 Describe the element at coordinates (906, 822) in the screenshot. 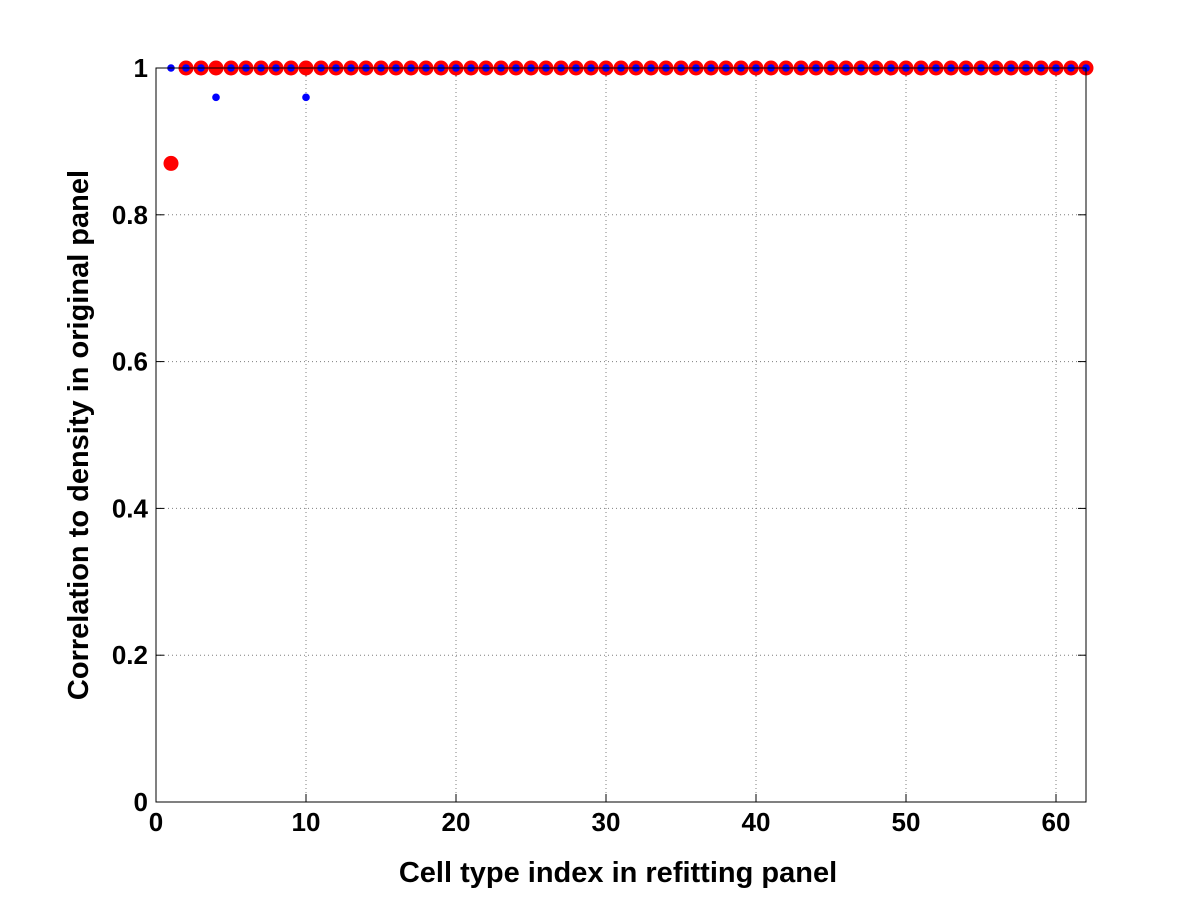

I see `x-tick-label: 50` at that location.